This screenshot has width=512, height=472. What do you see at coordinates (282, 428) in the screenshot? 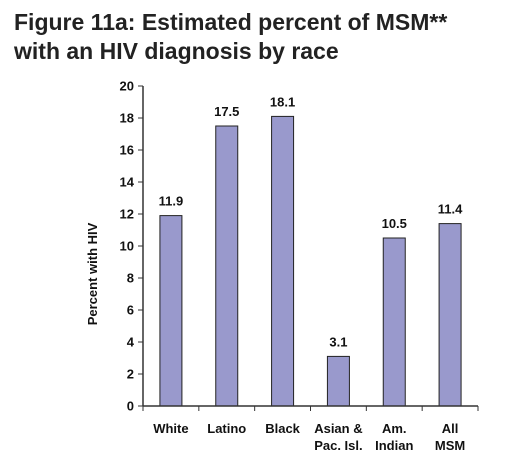
I see `x-tick-label: Black` at bounding box center [282, 428].